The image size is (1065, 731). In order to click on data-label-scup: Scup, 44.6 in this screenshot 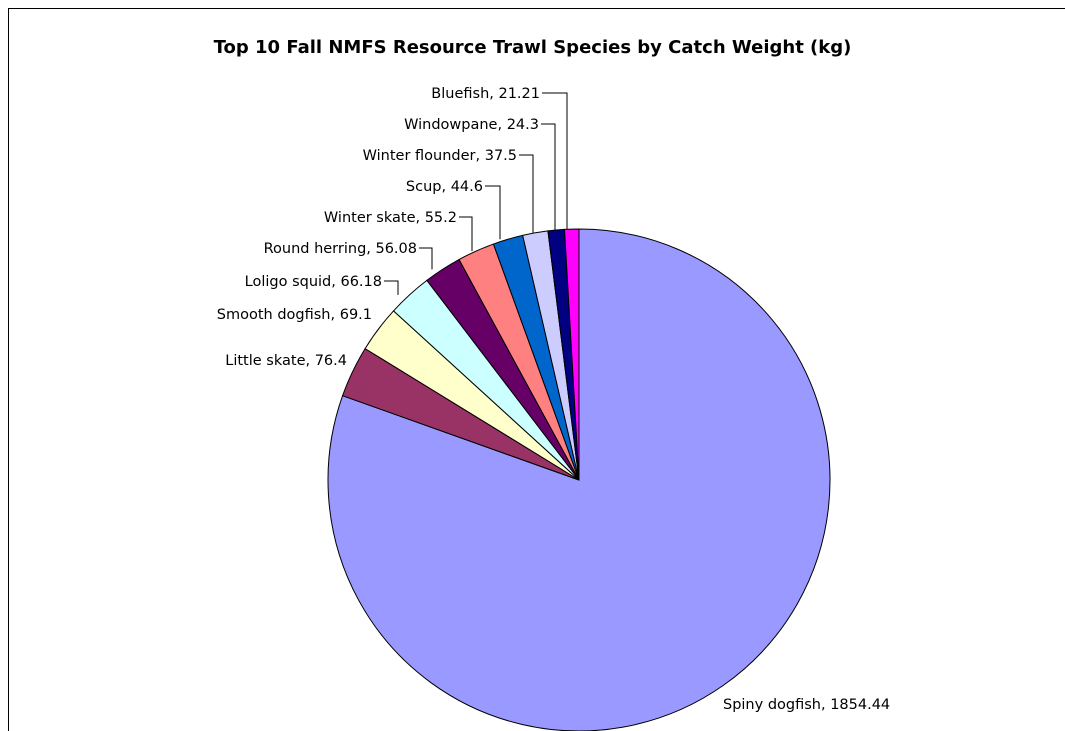, I will do `click(444, 187)`.